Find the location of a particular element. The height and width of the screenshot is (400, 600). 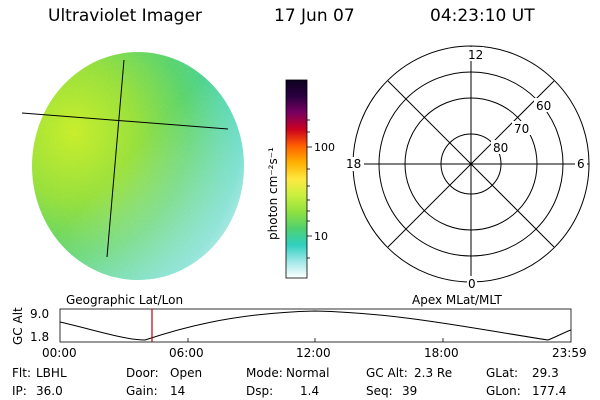

altitude-curve is located at coordinates (315, 325).